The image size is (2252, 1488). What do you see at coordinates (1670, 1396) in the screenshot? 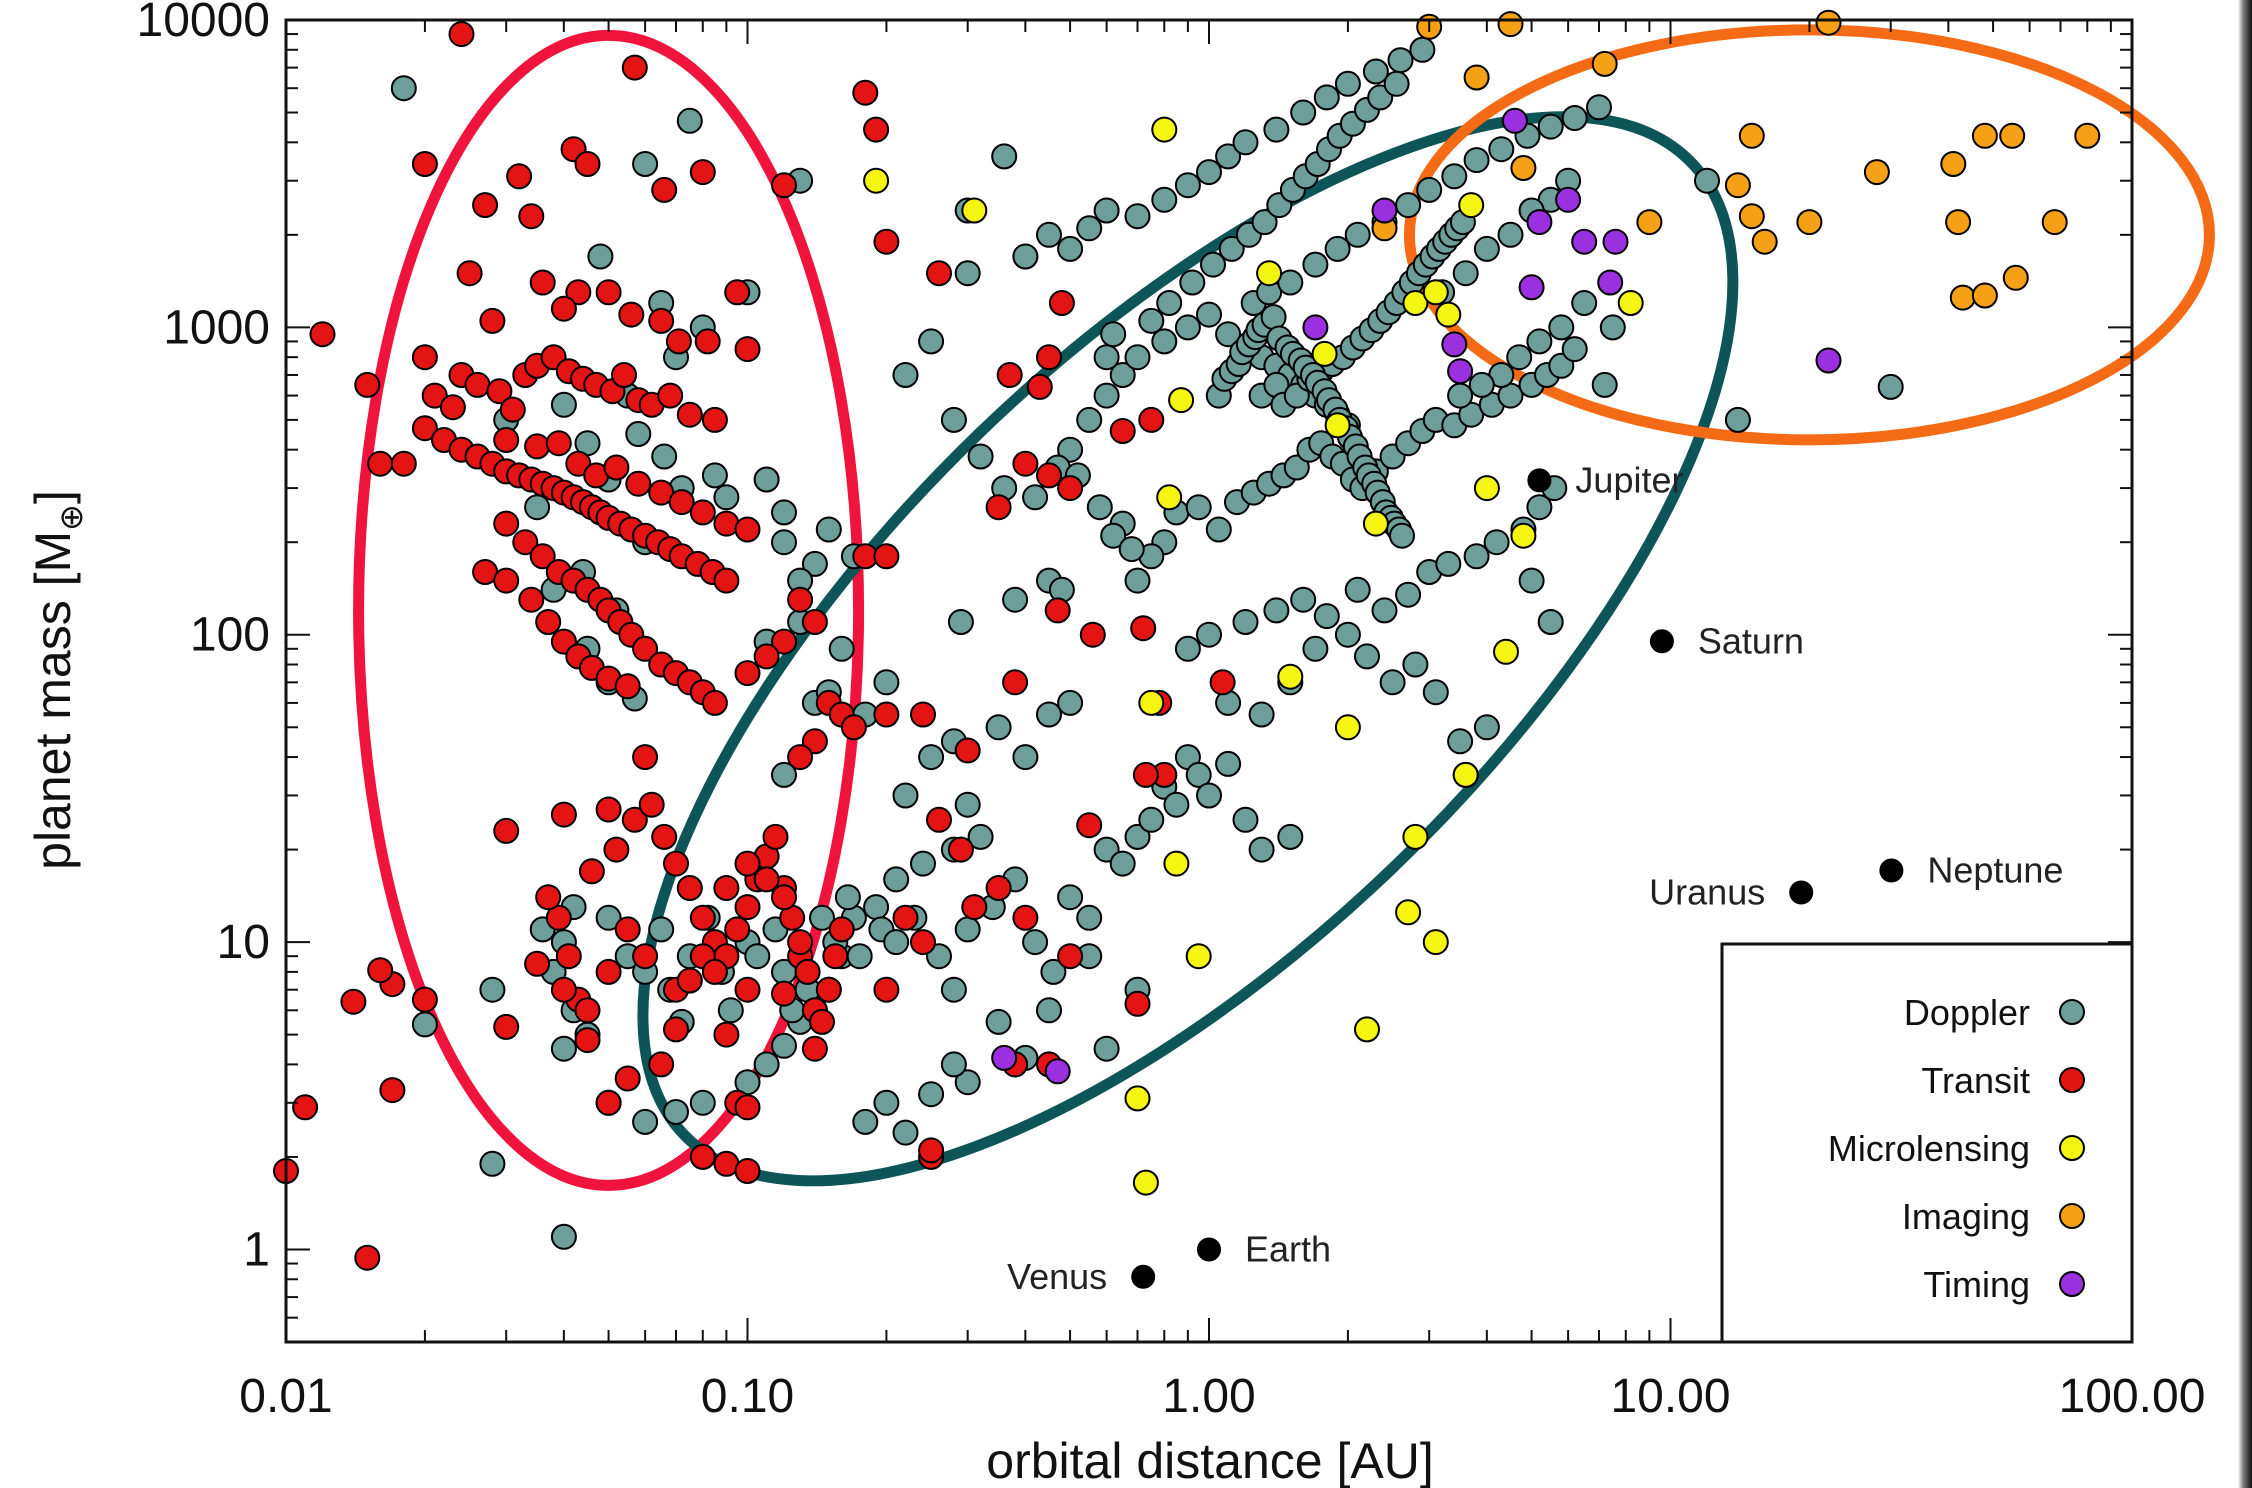
I see `x-tick-label: 10.00` at bounding box center [1670, 1396].